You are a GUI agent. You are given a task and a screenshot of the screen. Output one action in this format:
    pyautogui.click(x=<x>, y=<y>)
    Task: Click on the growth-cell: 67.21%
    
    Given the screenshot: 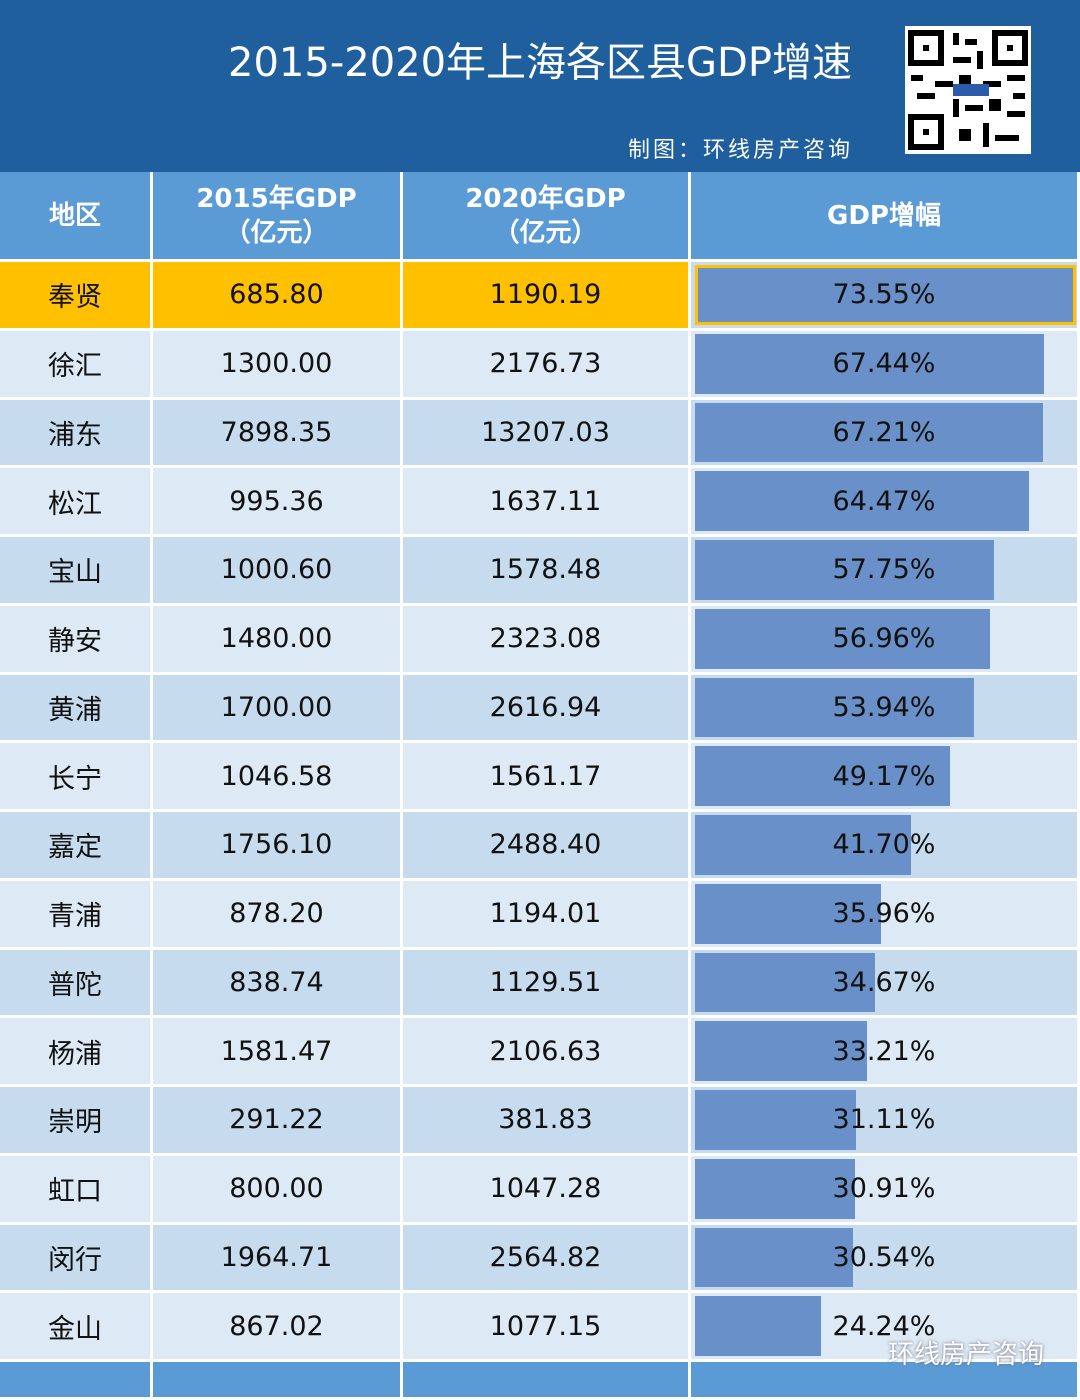 What is the action you would take?
    pyautogui.click(x=885, y=434)
    